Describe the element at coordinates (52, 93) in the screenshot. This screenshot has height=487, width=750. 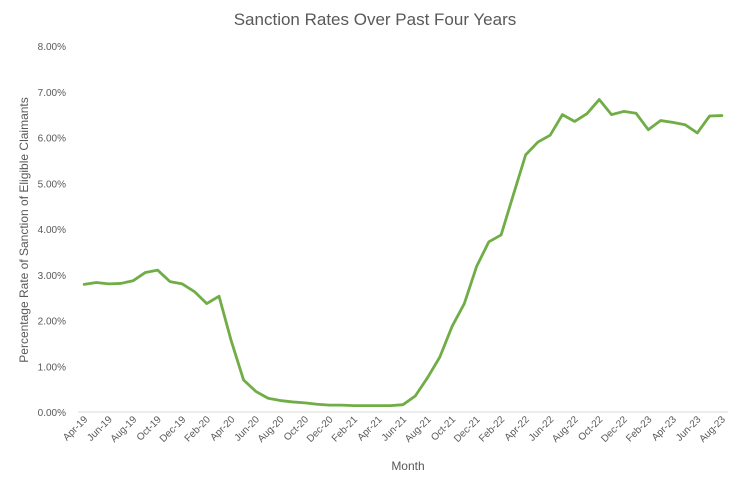
I see `y-tick-label: 7.00%` at that location.